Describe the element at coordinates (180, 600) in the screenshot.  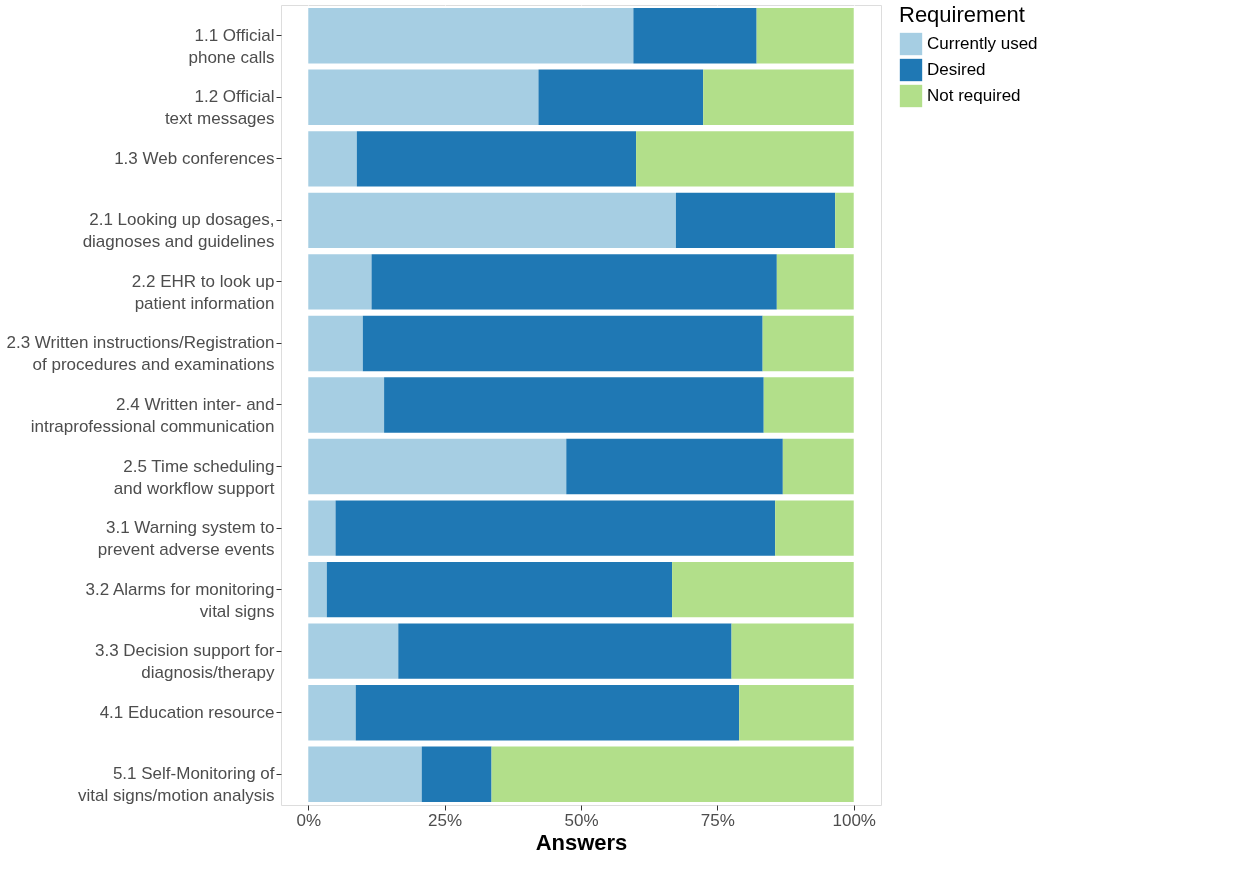
I see `y-tick-label: 3.2 Alarms for monitoring vital signs` at that location.